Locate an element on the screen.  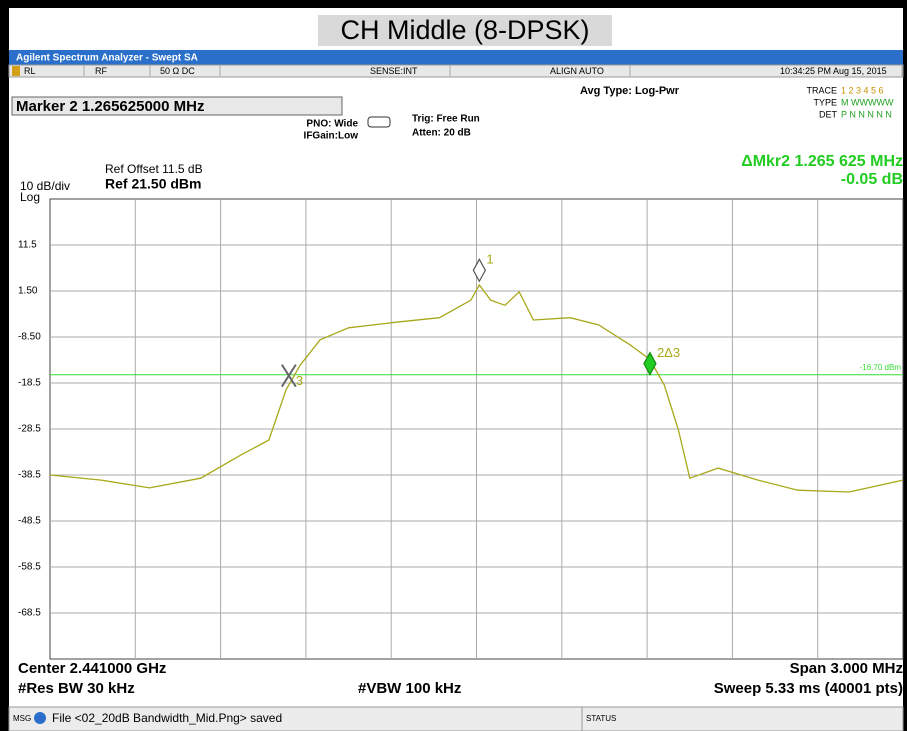
status-cell: ALIGN AUTO is located at coordinates (577, 71).